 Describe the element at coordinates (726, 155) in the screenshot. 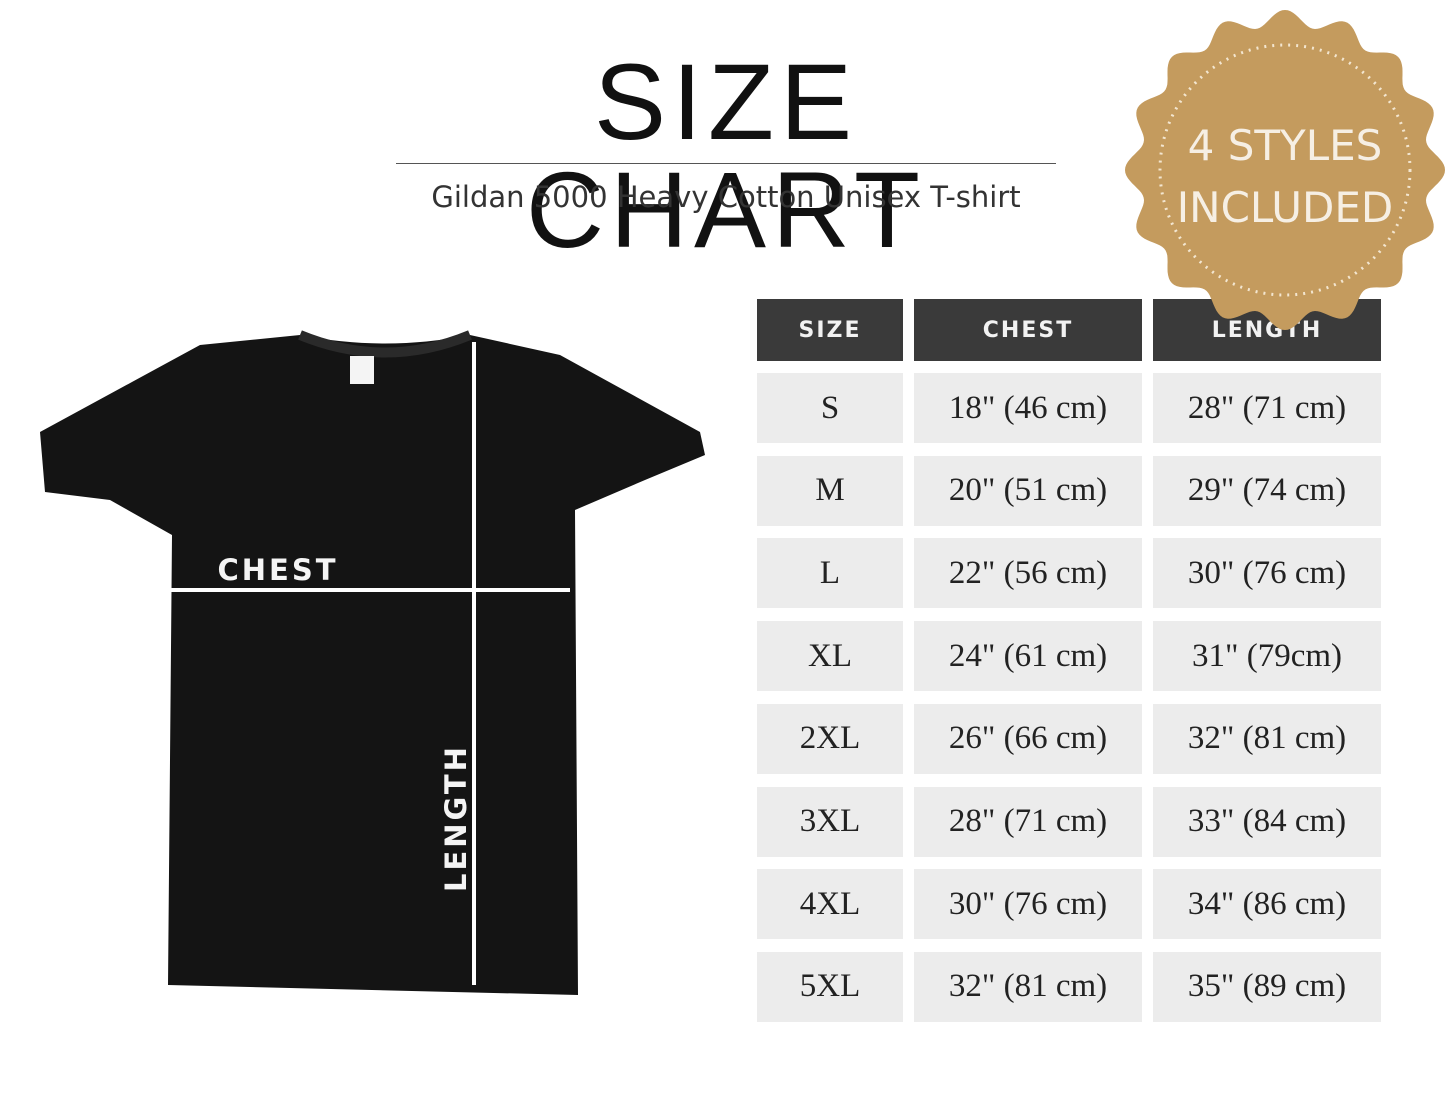

I see `title: SIZE CHART` at that location.